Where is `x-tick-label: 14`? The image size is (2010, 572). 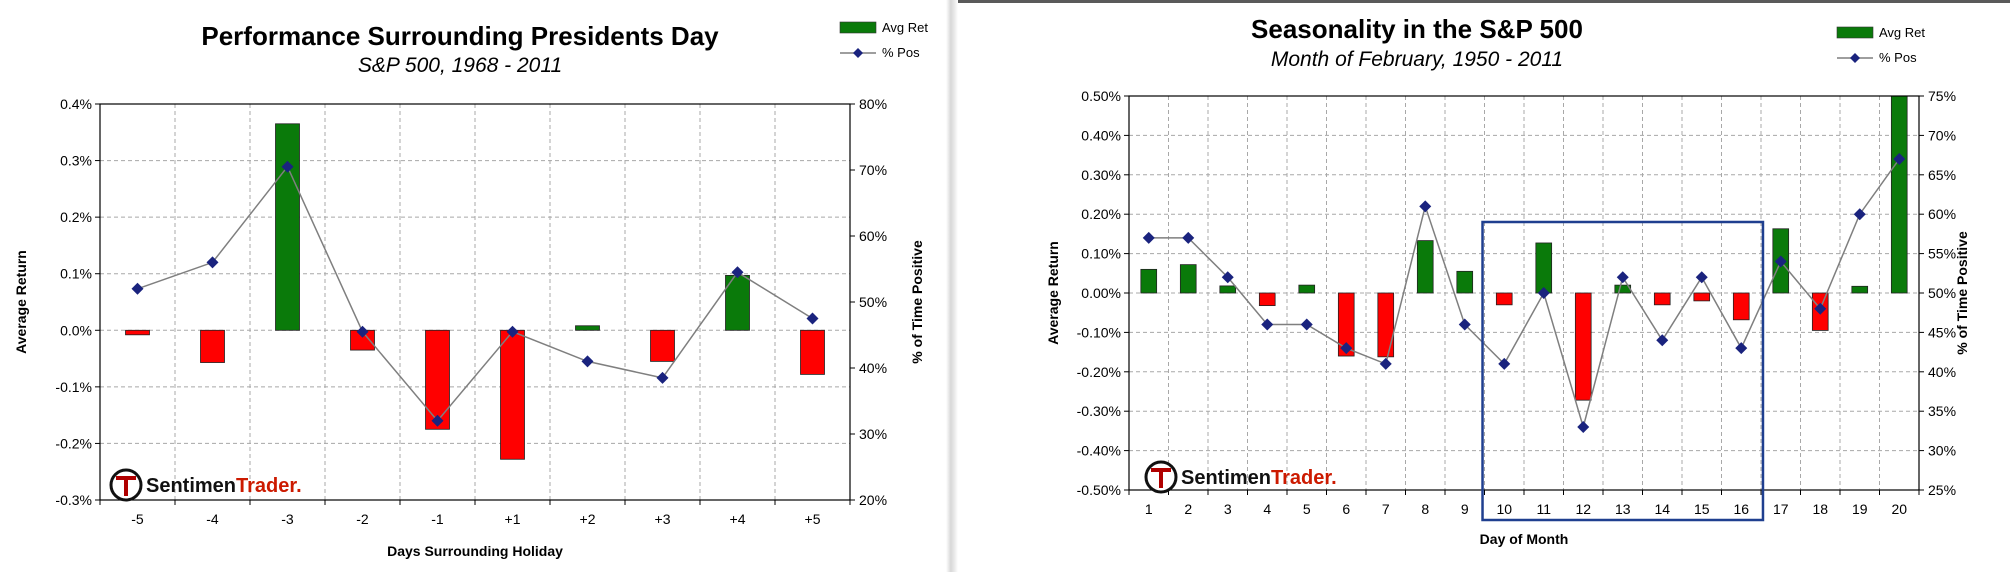 x-tick-label: 14 is located at coordinates (1662, 509).